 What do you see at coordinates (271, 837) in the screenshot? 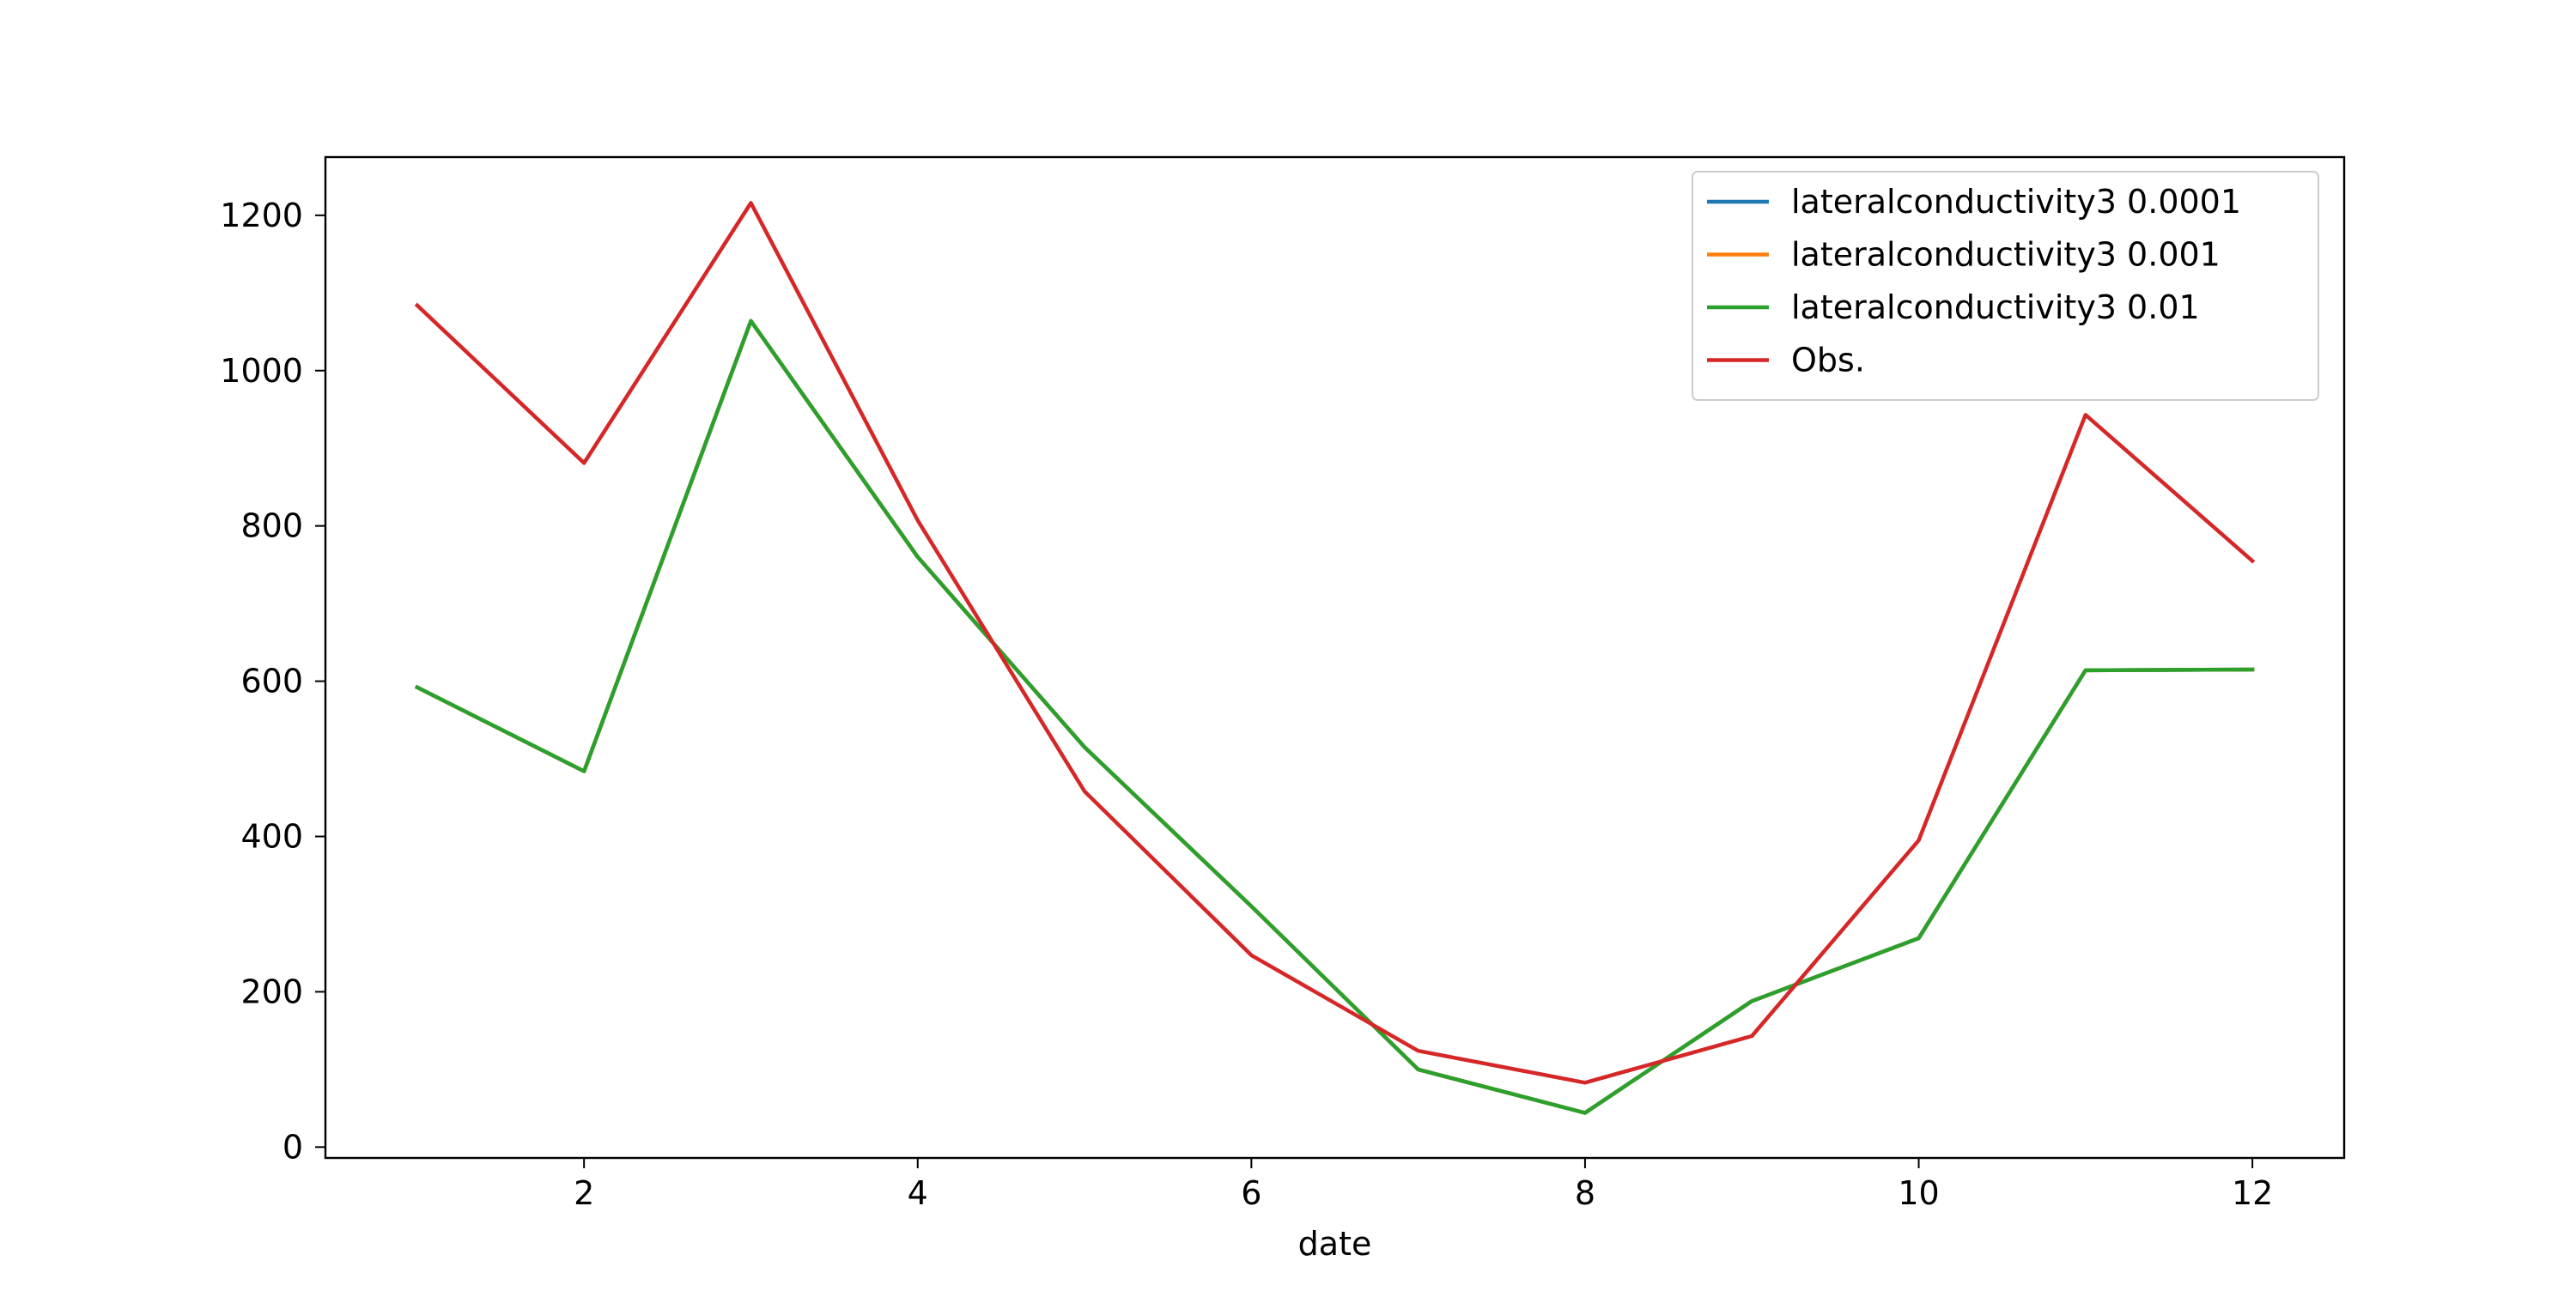
I see `y-tick-label: 400` at bounding box center [271, 837].